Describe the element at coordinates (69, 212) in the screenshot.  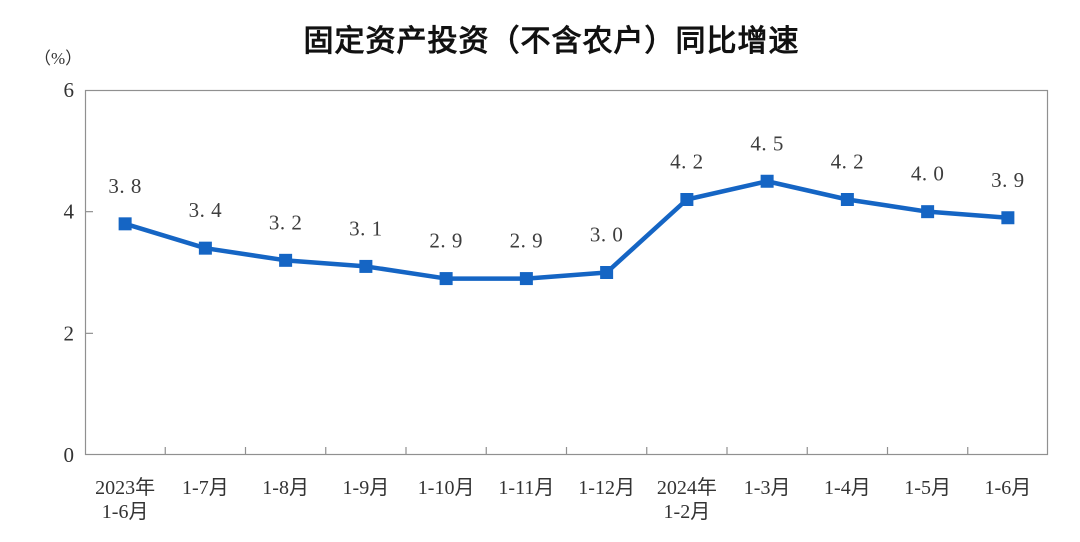
I see `y-axis-tick-label: 4` at that location.